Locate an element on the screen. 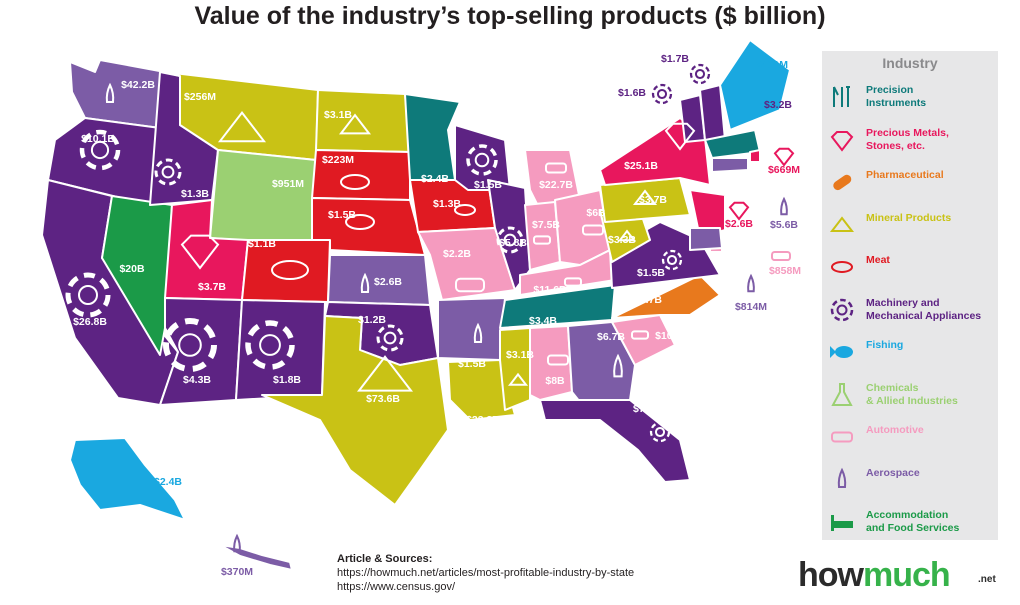  state-tx is located at coordinates (355, 410).